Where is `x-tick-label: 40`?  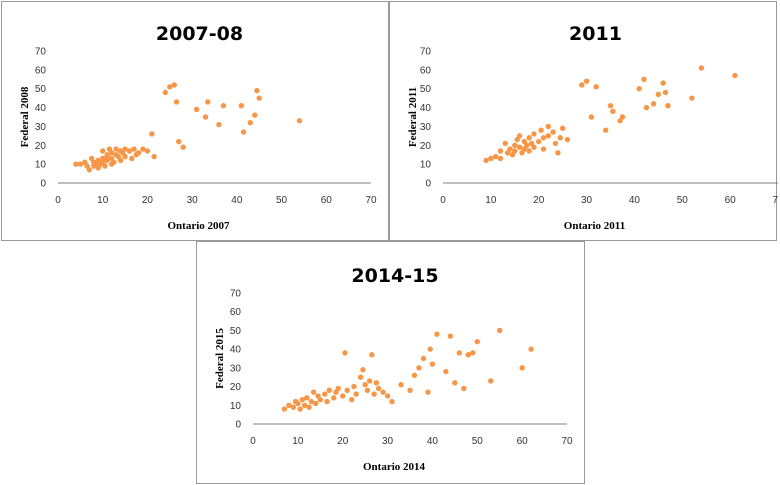
x-tick-label: 40 is located at coordinates (635, 200).